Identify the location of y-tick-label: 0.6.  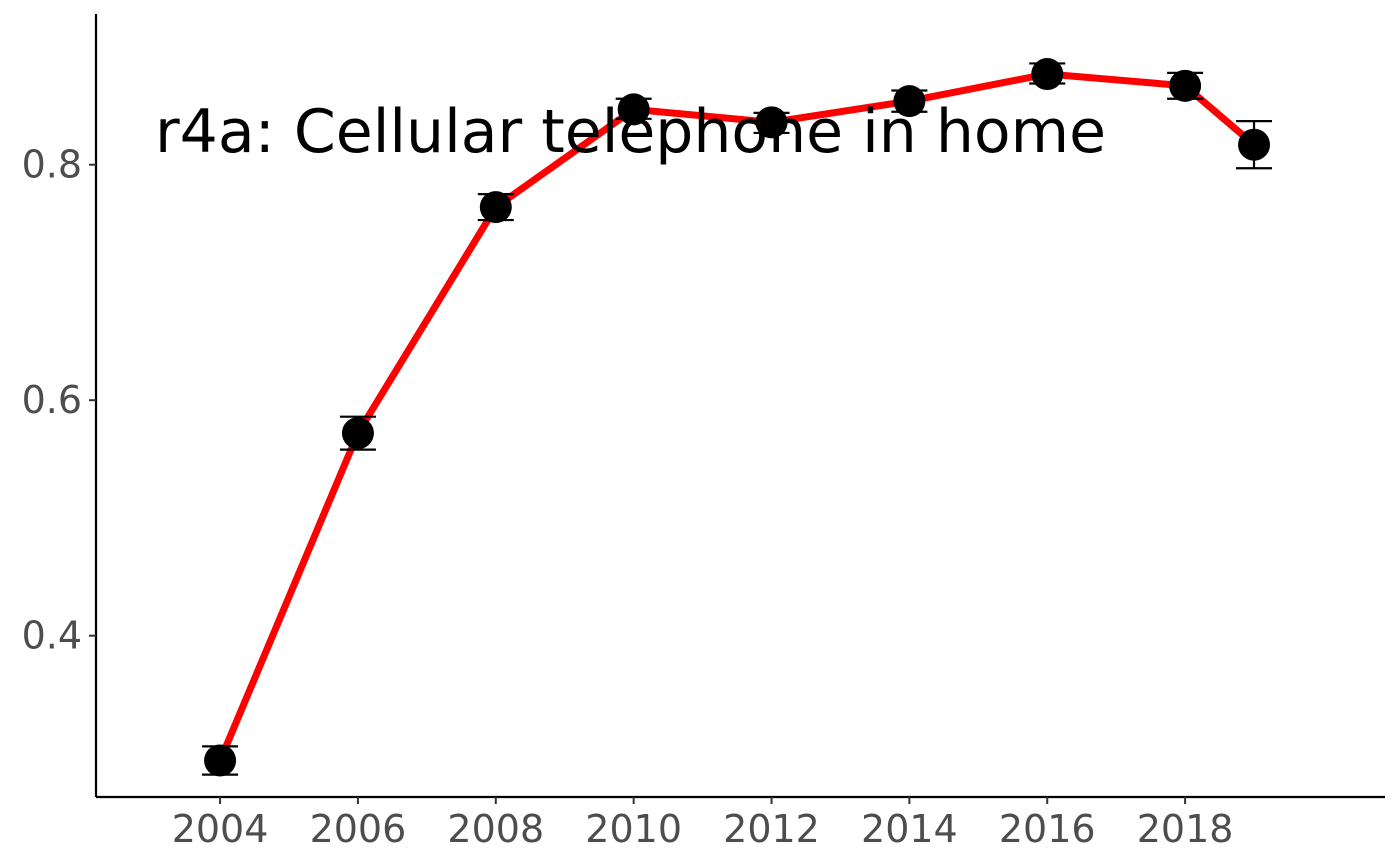
(52, 400).